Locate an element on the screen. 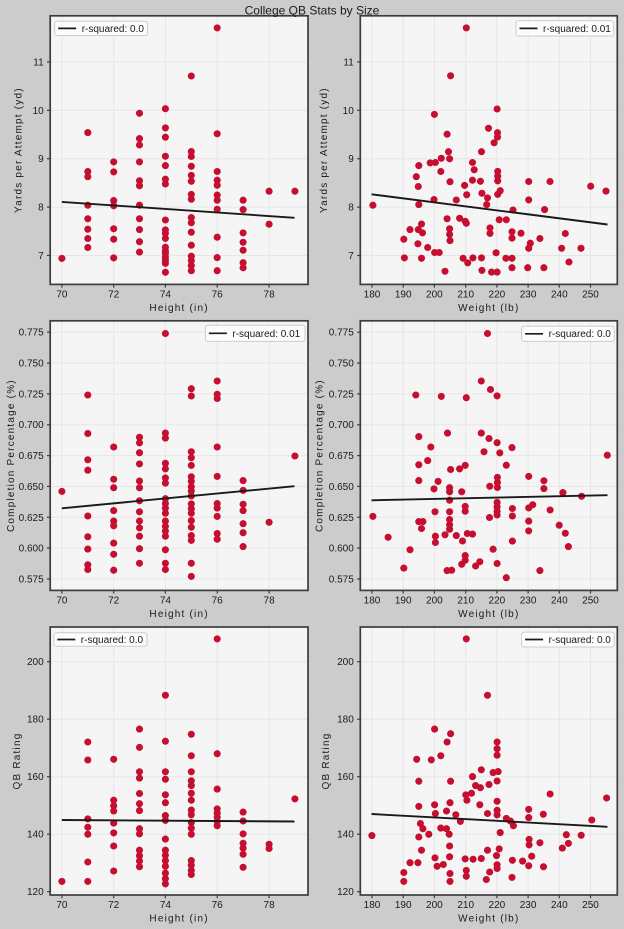  svg-text: College QB Stats by Size is located at coordinates (312, 11).